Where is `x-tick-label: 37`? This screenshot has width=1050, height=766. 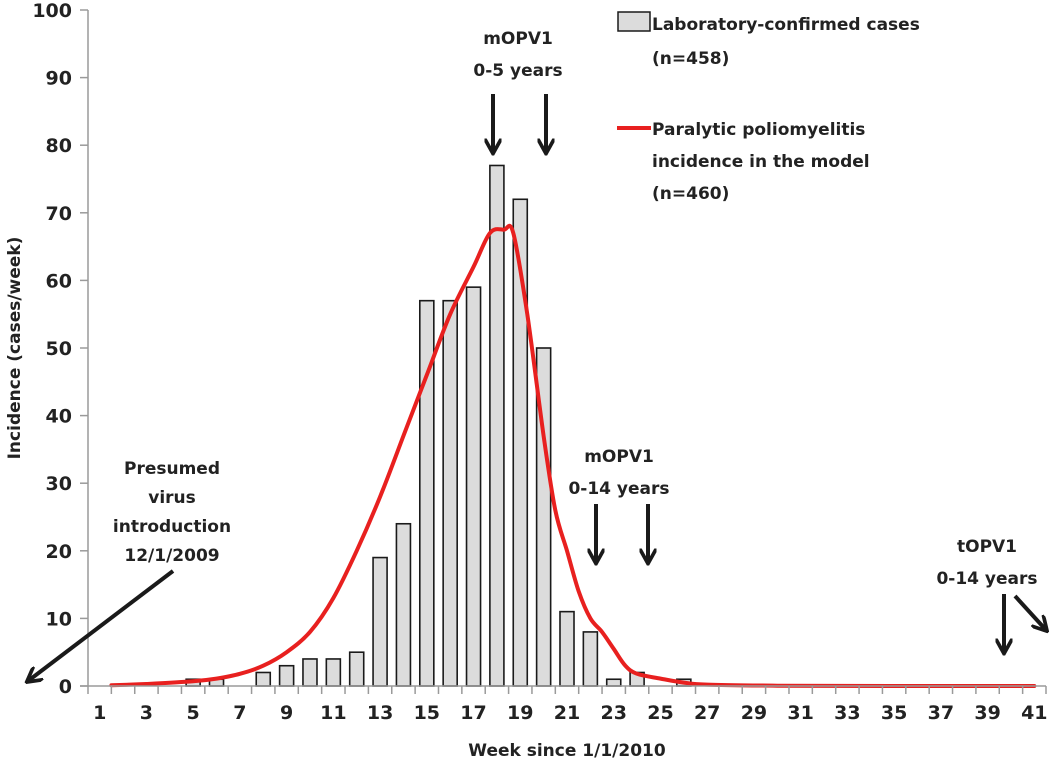 x-tick-label: 37 is located at coordinates (941, 713).